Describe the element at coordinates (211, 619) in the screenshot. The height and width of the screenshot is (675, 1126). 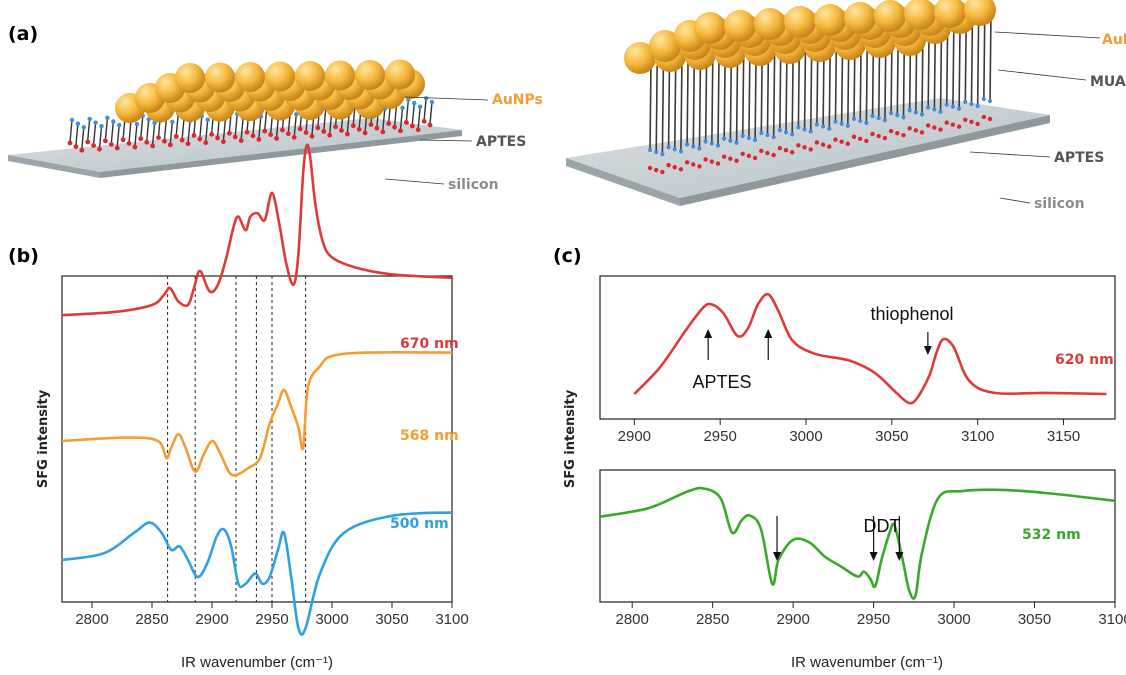
I see `x-tick-label: 2900` at that location.